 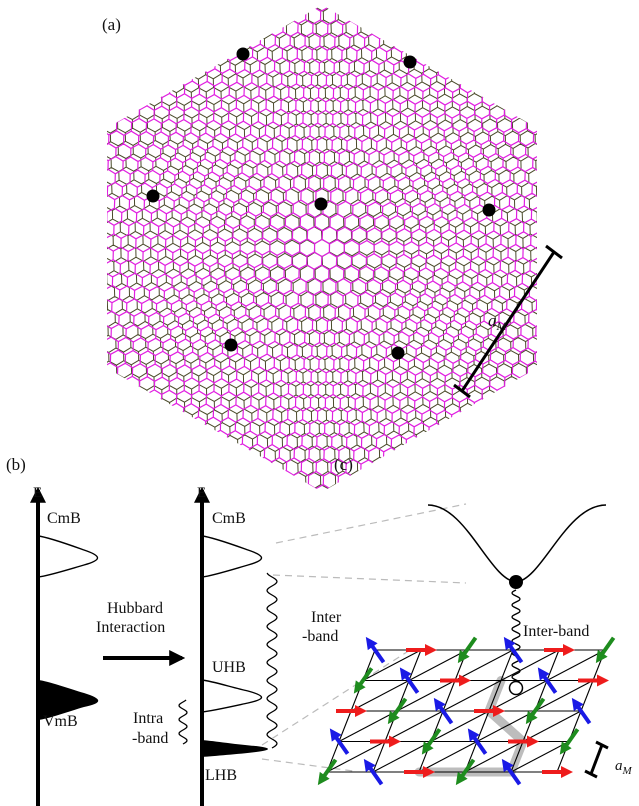 What do you see at coordinates (343, 464) in the screenshot?
I see `panel-c-label: (c)` at bounding box center [343, 464].